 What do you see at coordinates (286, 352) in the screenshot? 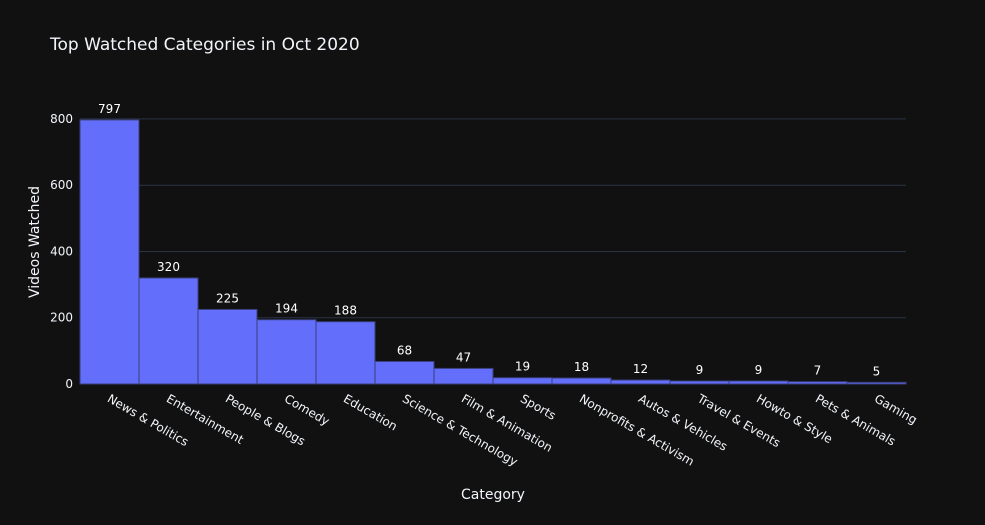
I see `bar-comedy` at bounding box center [286, 352].